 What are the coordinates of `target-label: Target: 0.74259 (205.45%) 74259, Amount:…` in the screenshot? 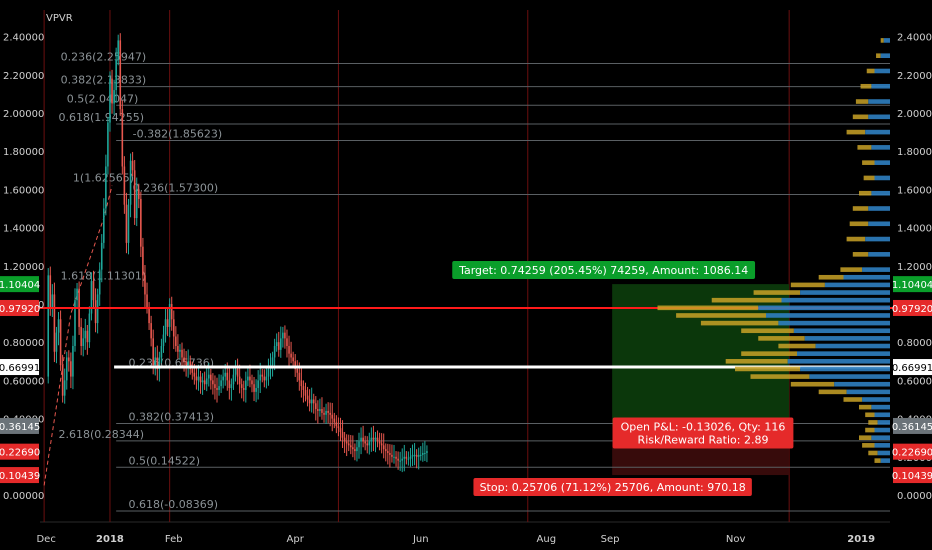 It's located at (604, 270).